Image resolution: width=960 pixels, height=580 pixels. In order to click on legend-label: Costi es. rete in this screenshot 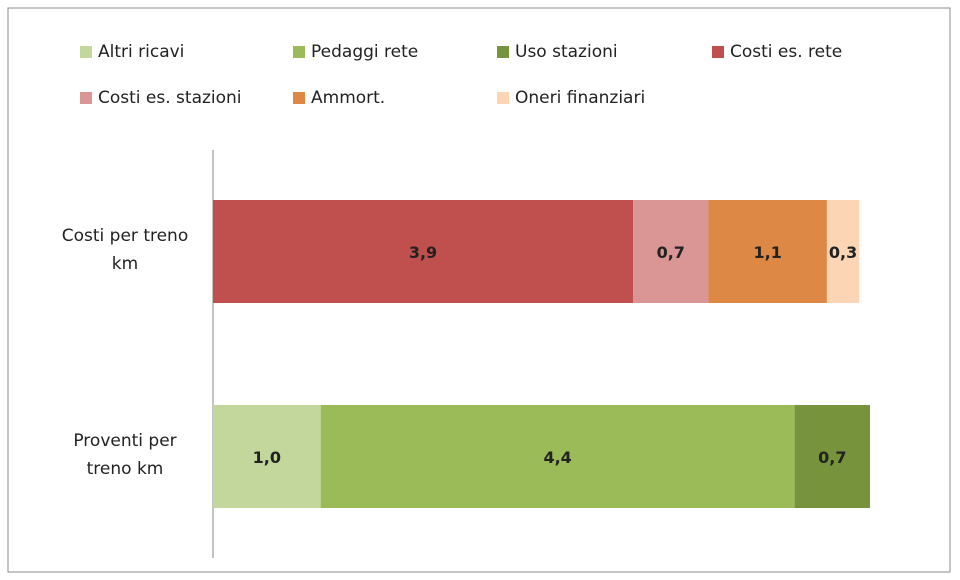, I will do `click(786, 52)`.